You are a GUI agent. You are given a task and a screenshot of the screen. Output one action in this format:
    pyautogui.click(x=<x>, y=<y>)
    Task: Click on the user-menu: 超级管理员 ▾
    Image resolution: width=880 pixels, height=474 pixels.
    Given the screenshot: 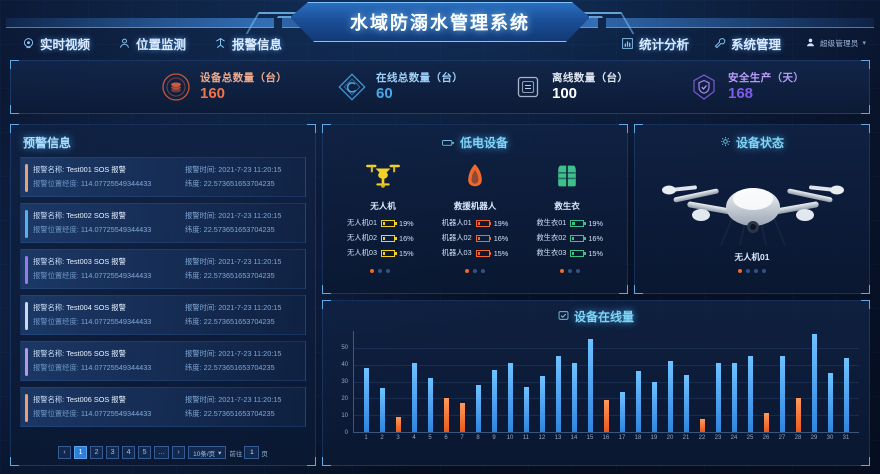 What is the action you would take?
    pyautogui.click(x=835, y=43)
    